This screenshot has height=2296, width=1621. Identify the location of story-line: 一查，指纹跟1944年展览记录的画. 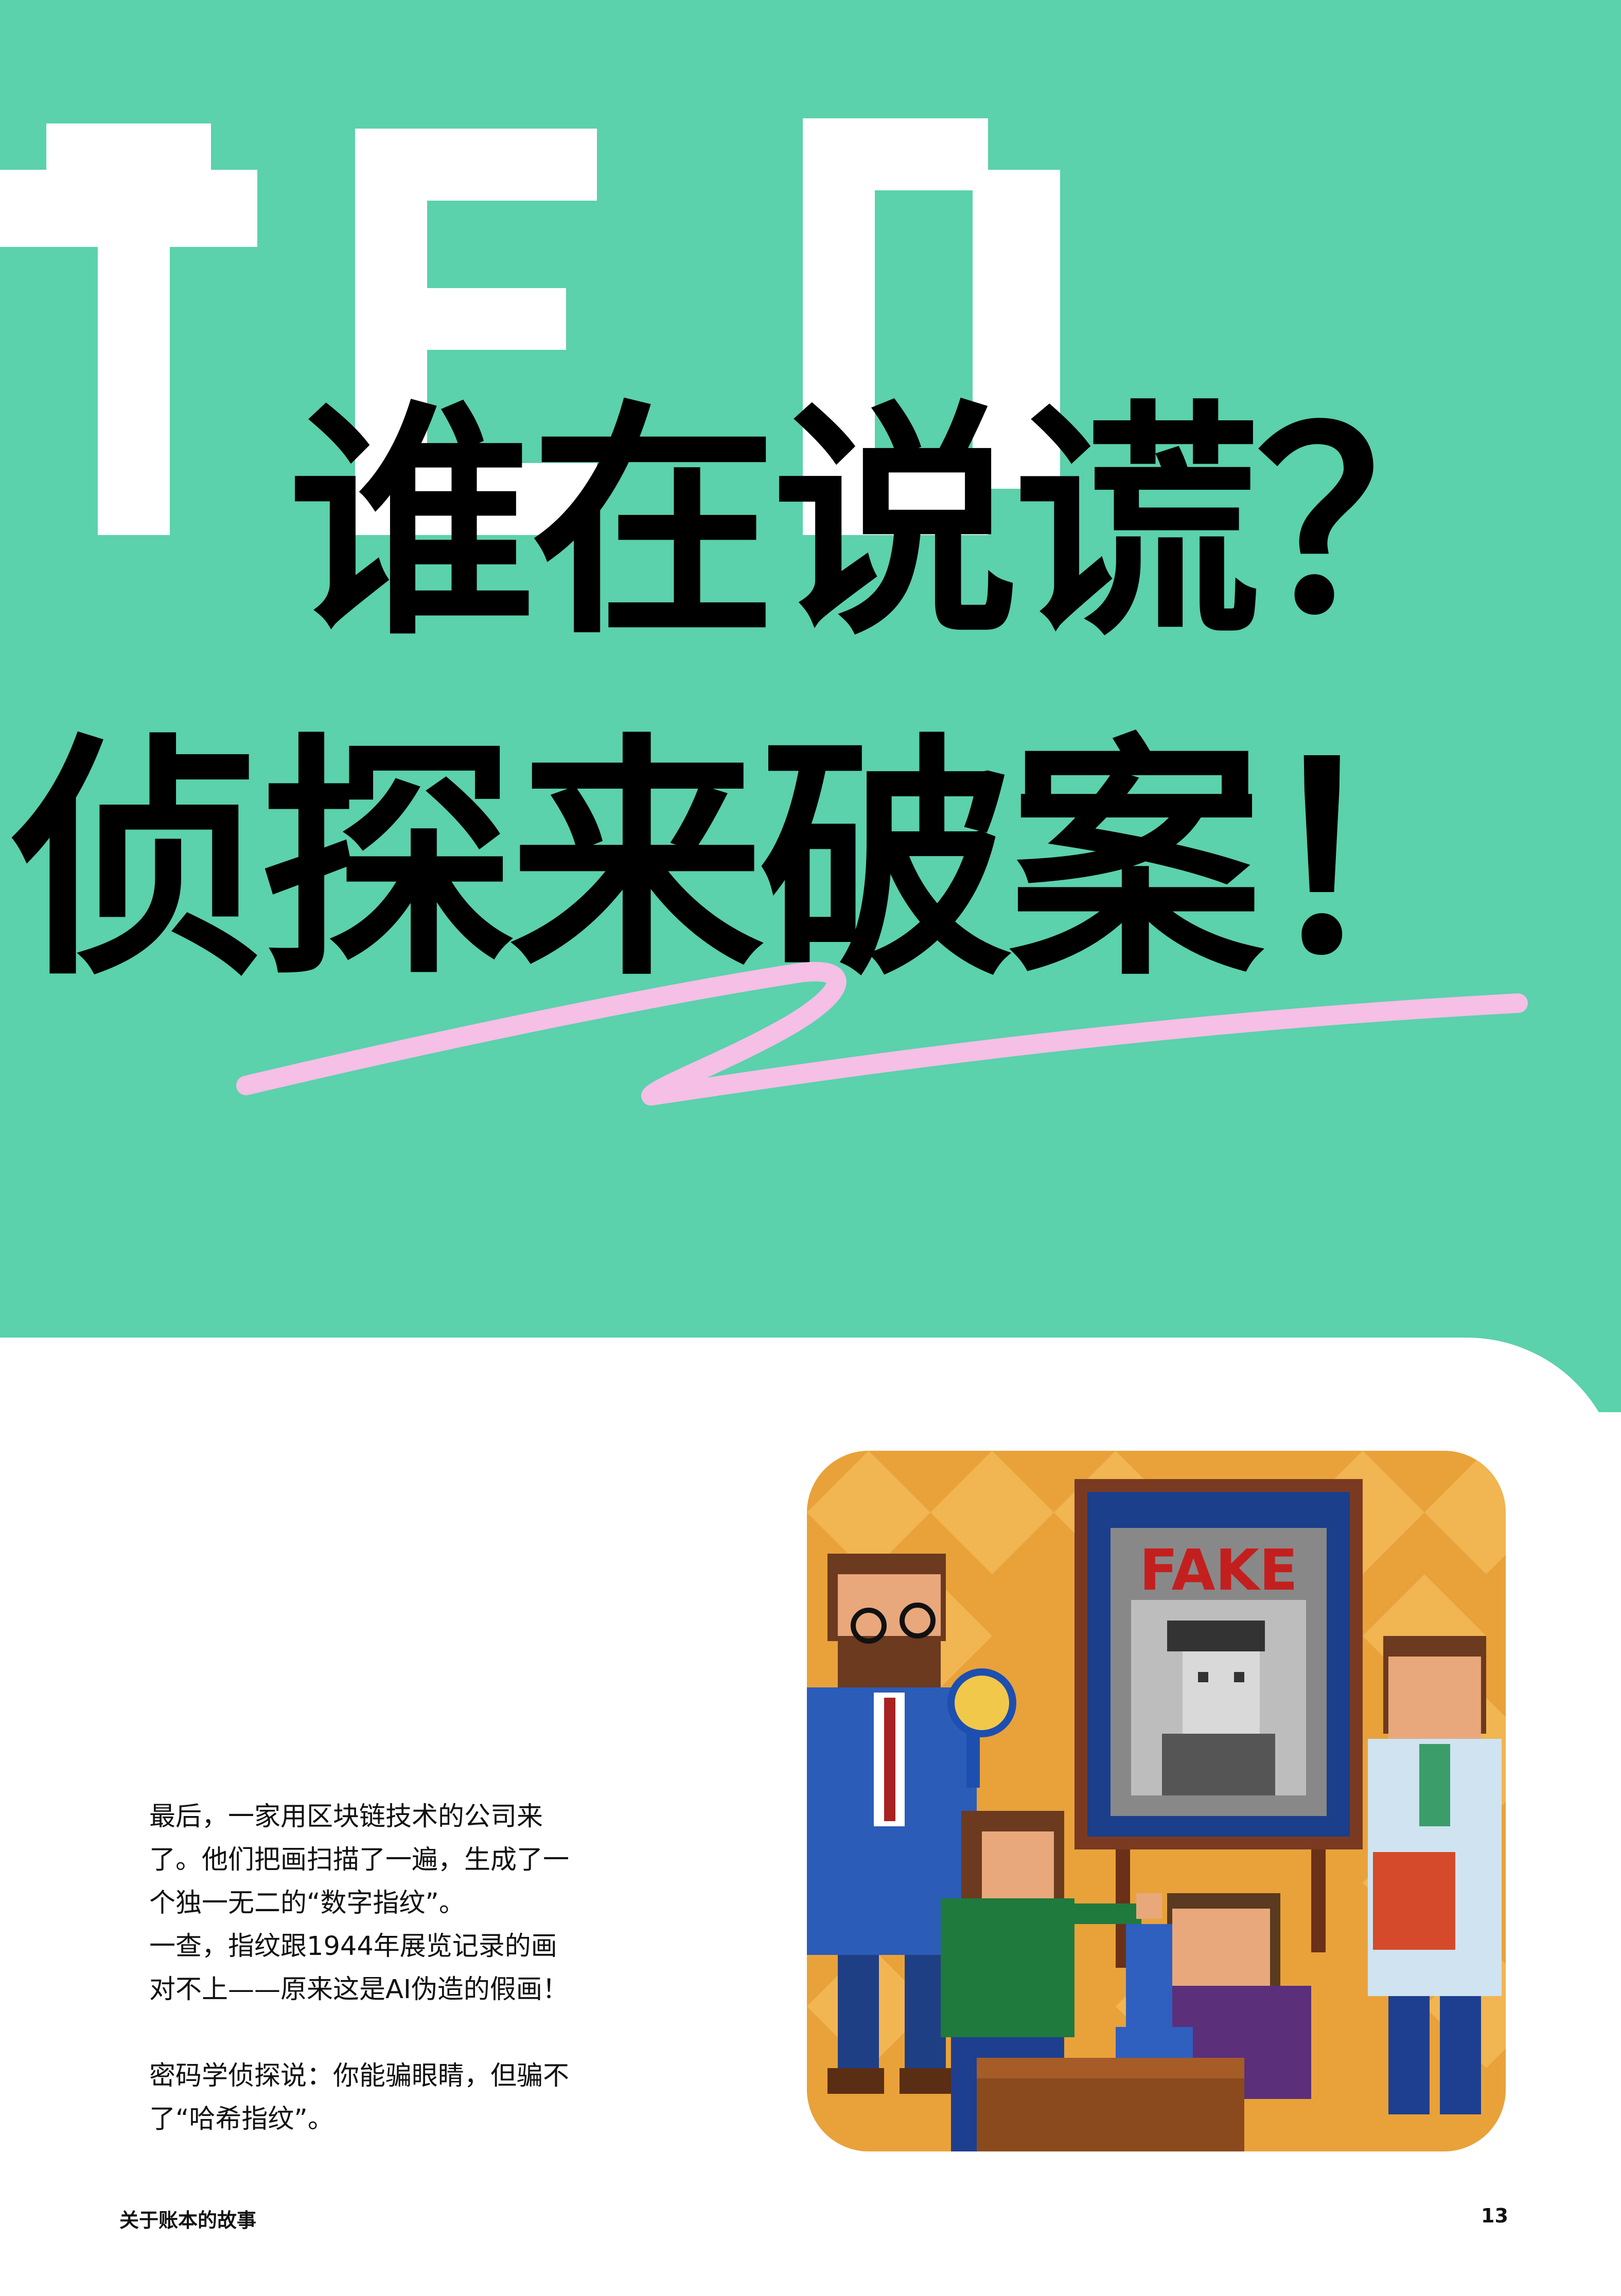
(353, 1946).